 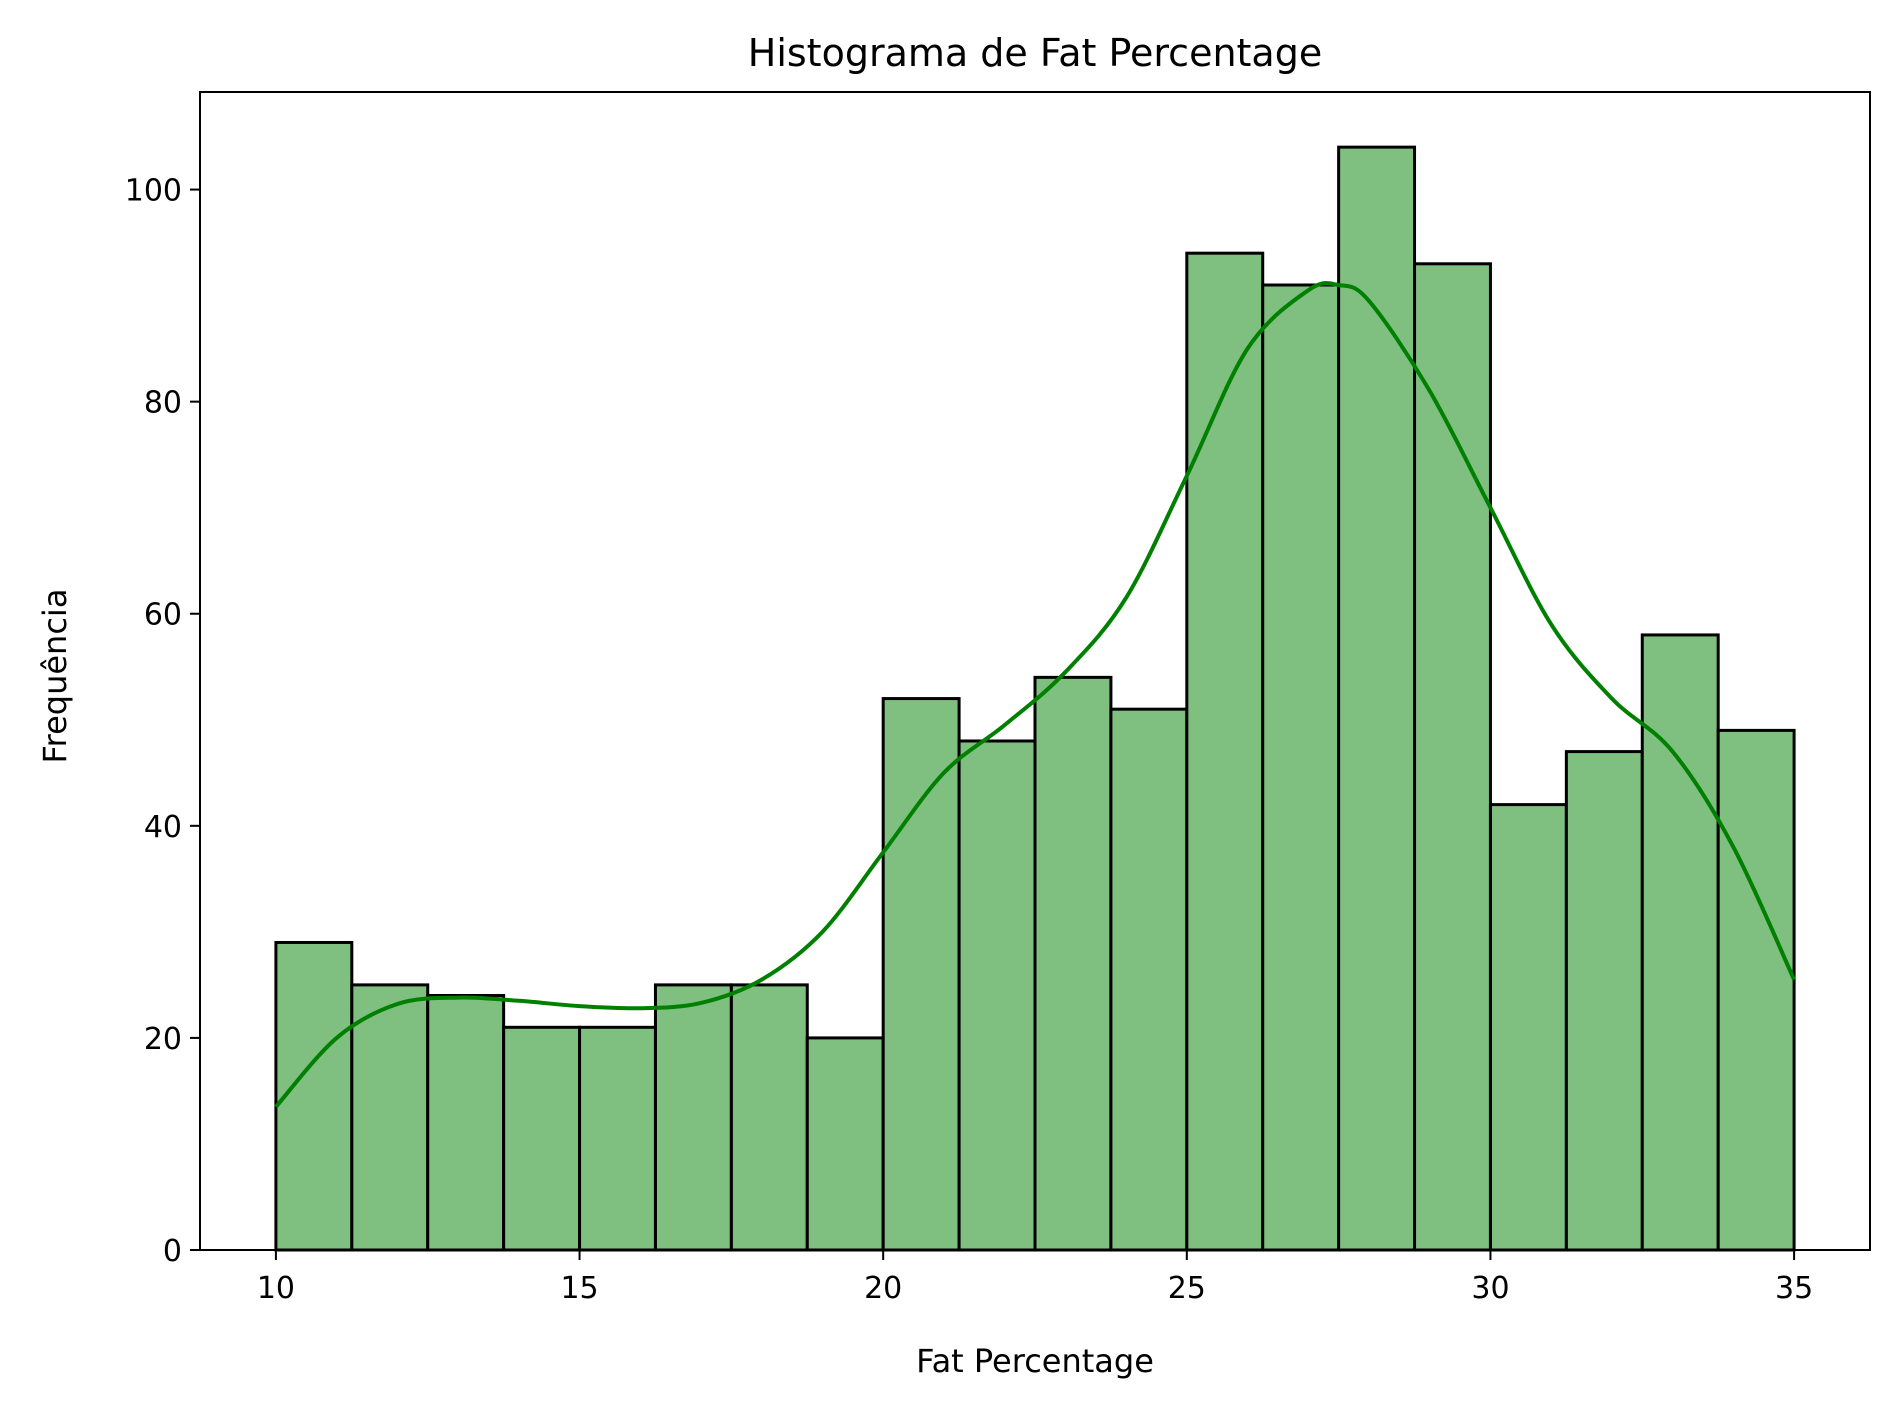 I want to click on y-tick-label: 80, so click(x=163, y=403).